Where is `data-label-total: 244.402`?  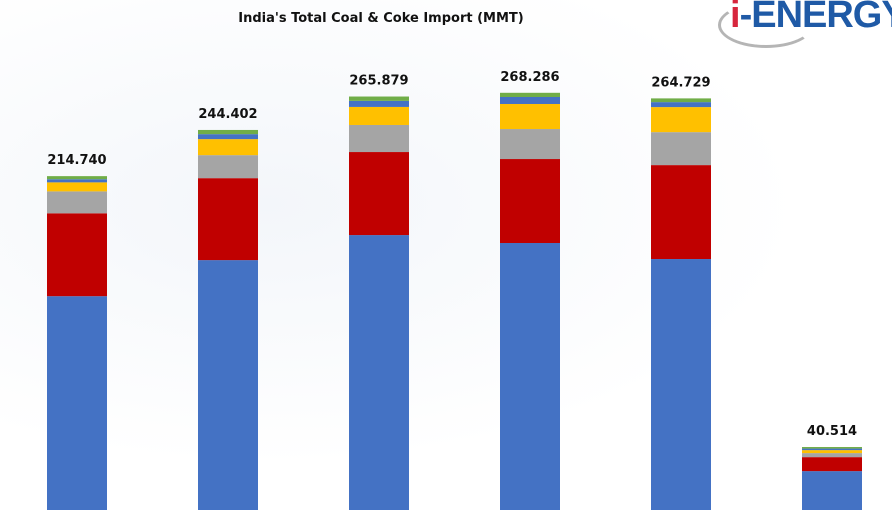 data-label-total: 244.402 is located at coordinates (227, 114).